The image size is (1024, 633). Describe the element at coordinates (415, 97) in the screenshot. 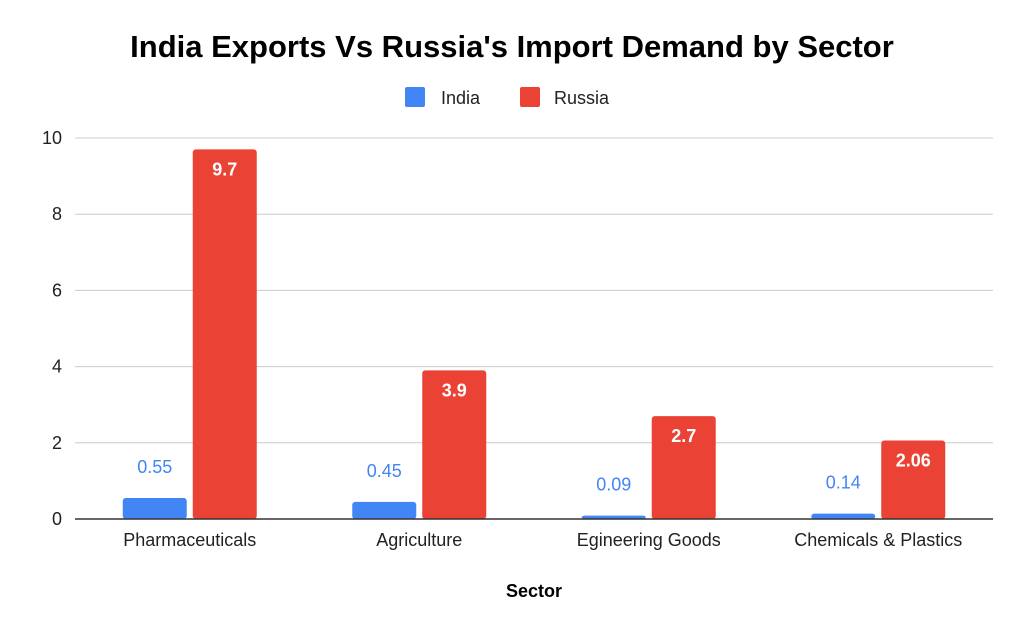

I see `legend-swatch-india` at that location.